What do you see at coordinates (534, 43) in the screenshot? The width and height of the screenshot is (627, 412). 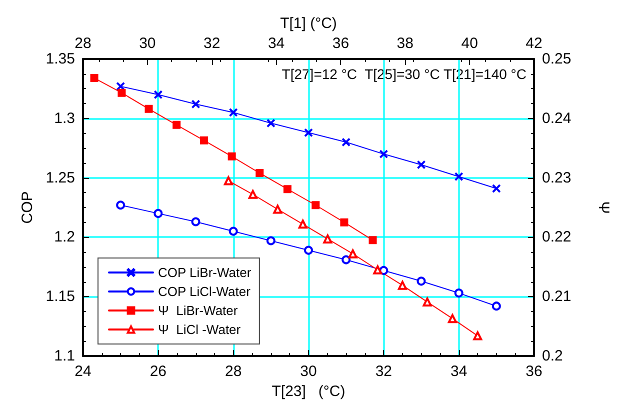 I see `x2-tick-label: 42` at bounding box center [534, 43].